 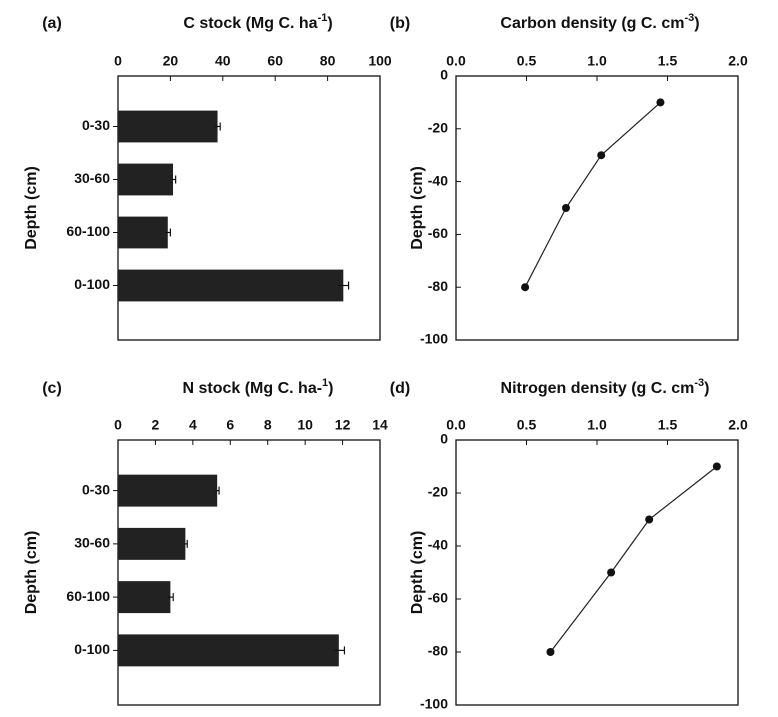 I want to click on chart-title-superscript: -1, so click(x=323, y=18).